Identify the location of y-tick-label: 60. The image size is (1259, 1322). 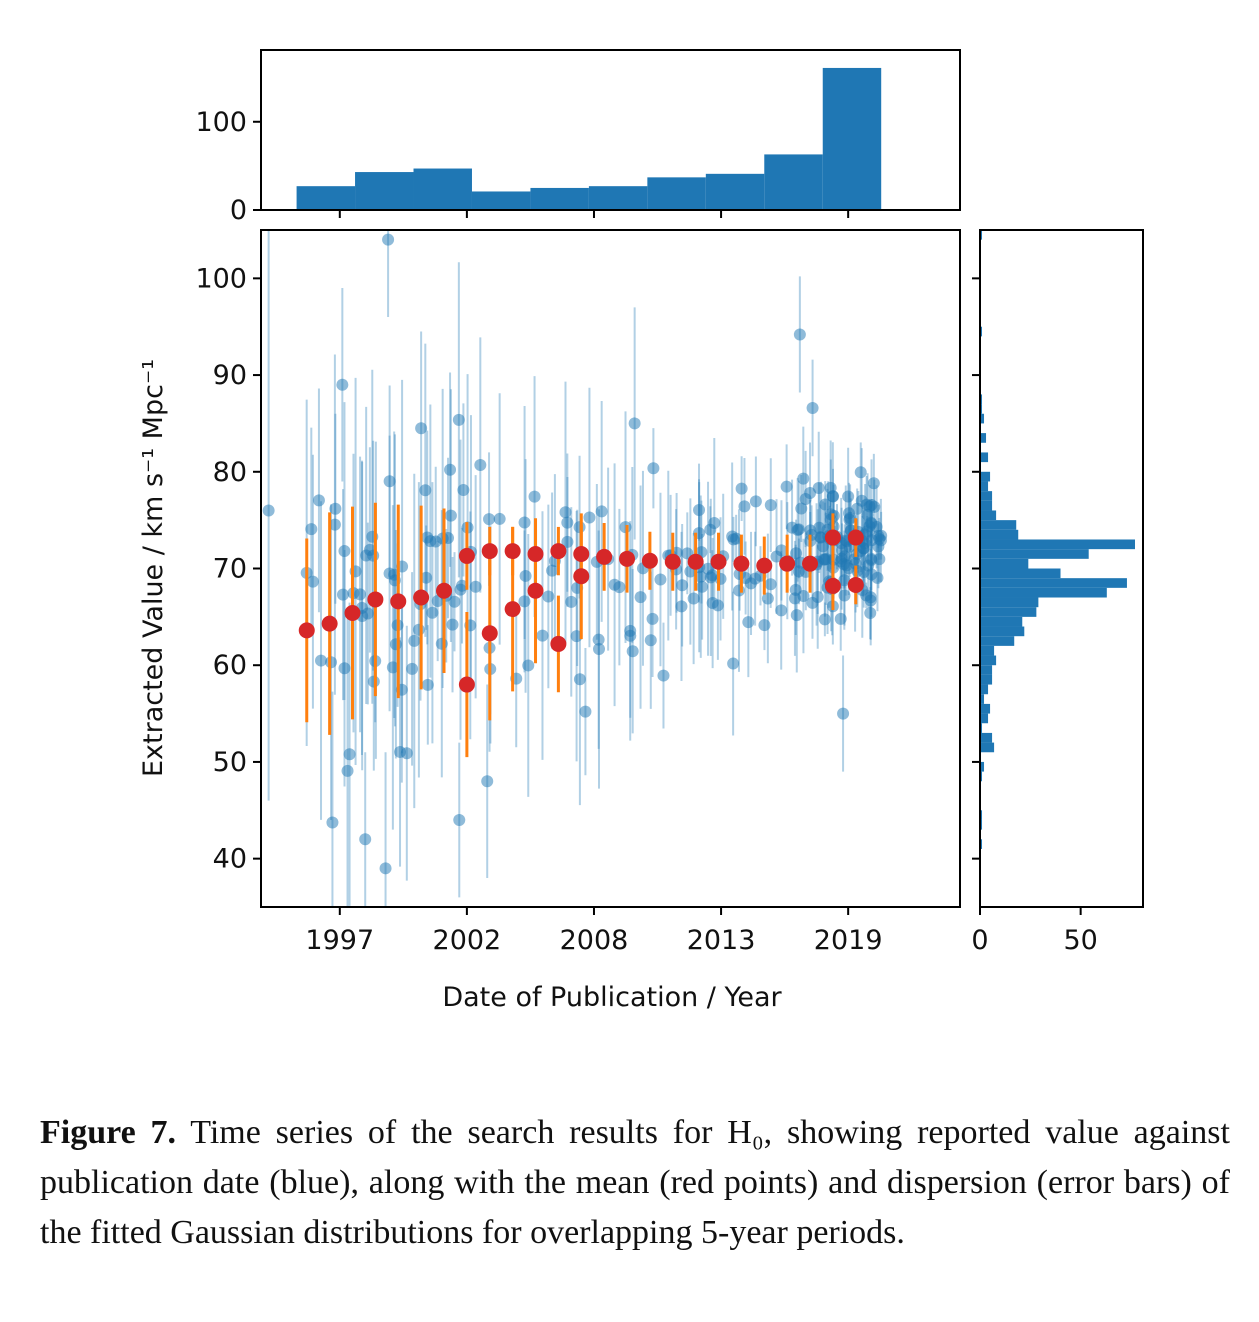
(230, 665).